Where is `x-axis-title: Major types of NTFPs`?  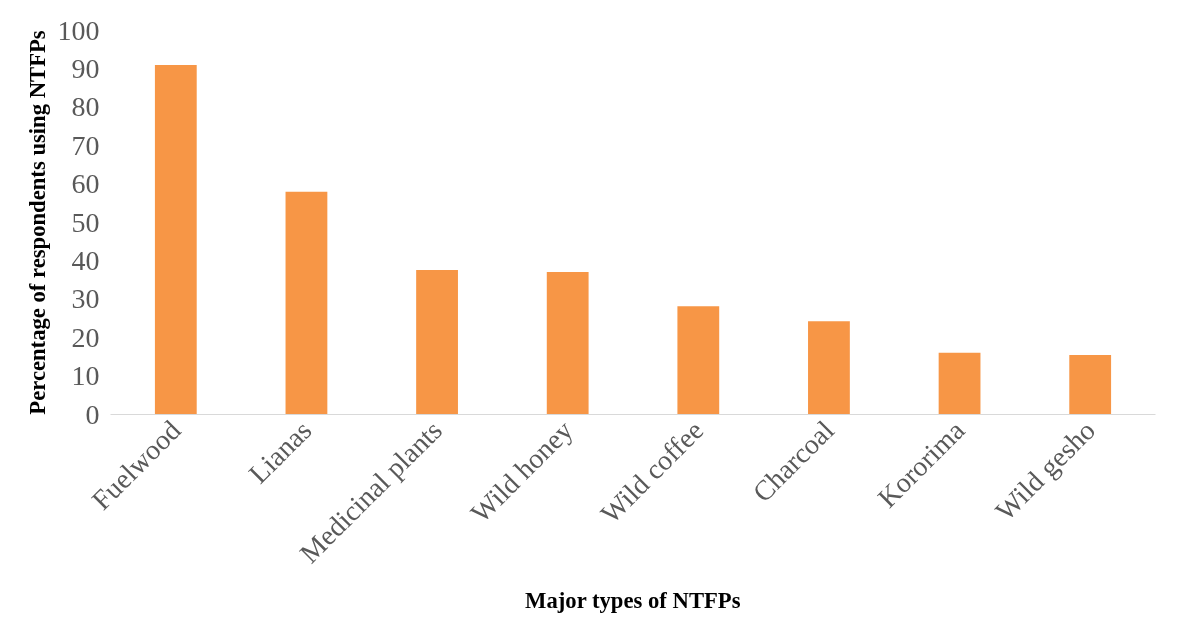
x-axis-title: Major types of NTFPs is located at coordinates (633, 600).